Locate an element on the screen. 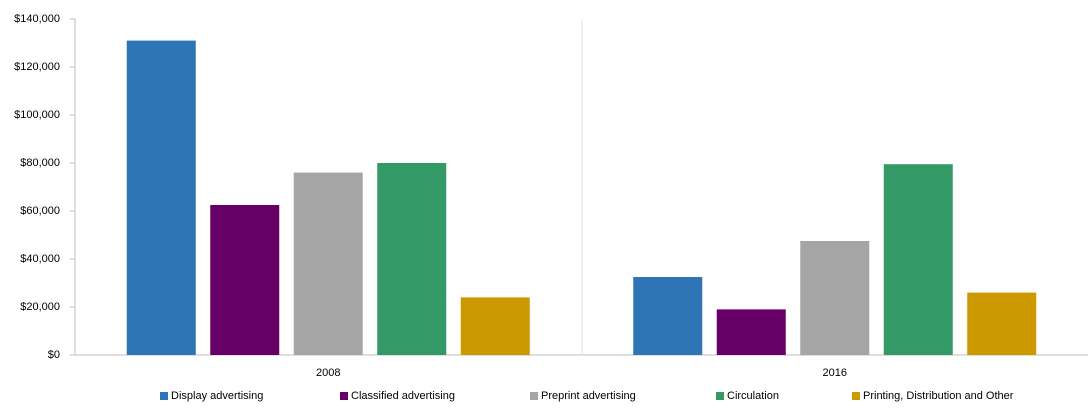  legend-label: Circulation is located at coordinates (753, 396).